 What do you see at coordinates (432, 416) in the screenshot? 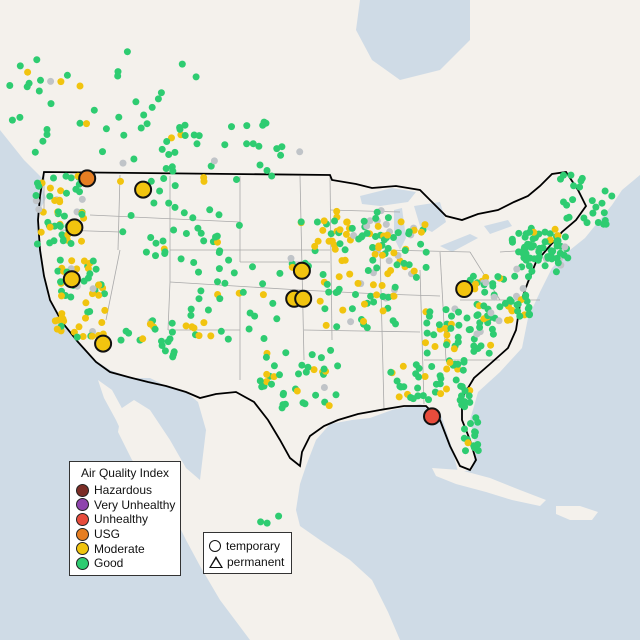
I see `large-monitor-unhealthy` at bounding box center [432, 416].